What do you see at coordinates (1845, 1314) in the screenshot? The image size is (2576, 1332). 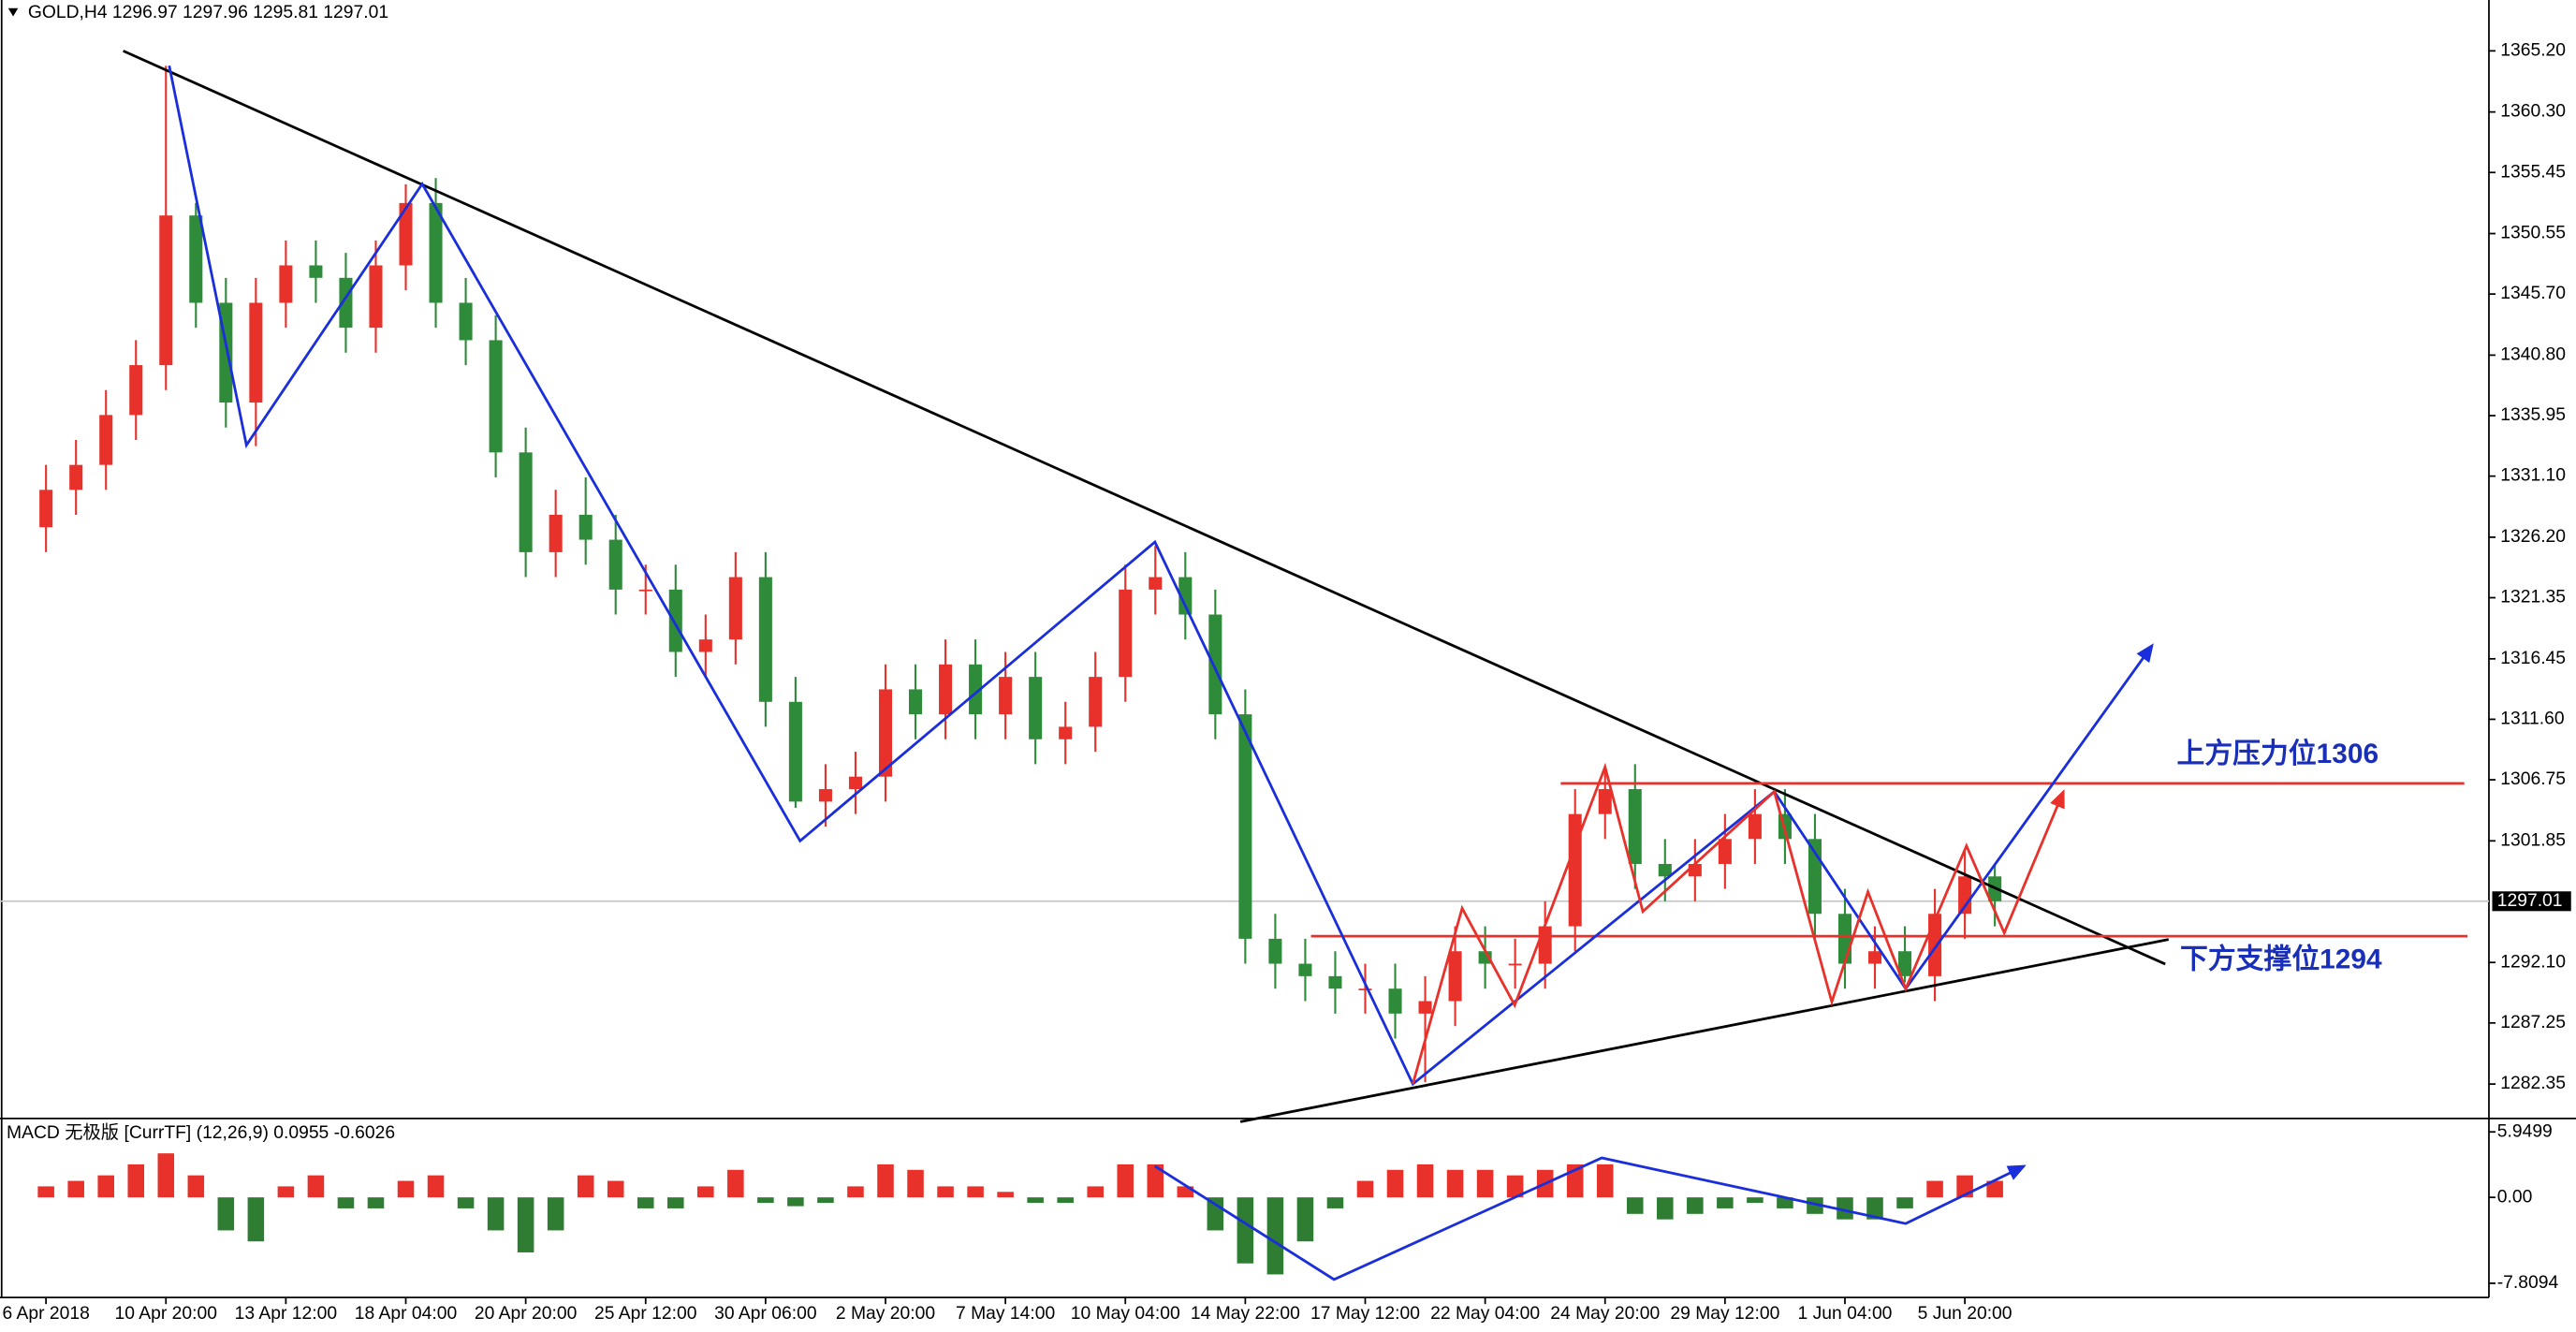 I see `x-tick-label: 1 Jun 04:00` at bounding box center [1845, 1314].